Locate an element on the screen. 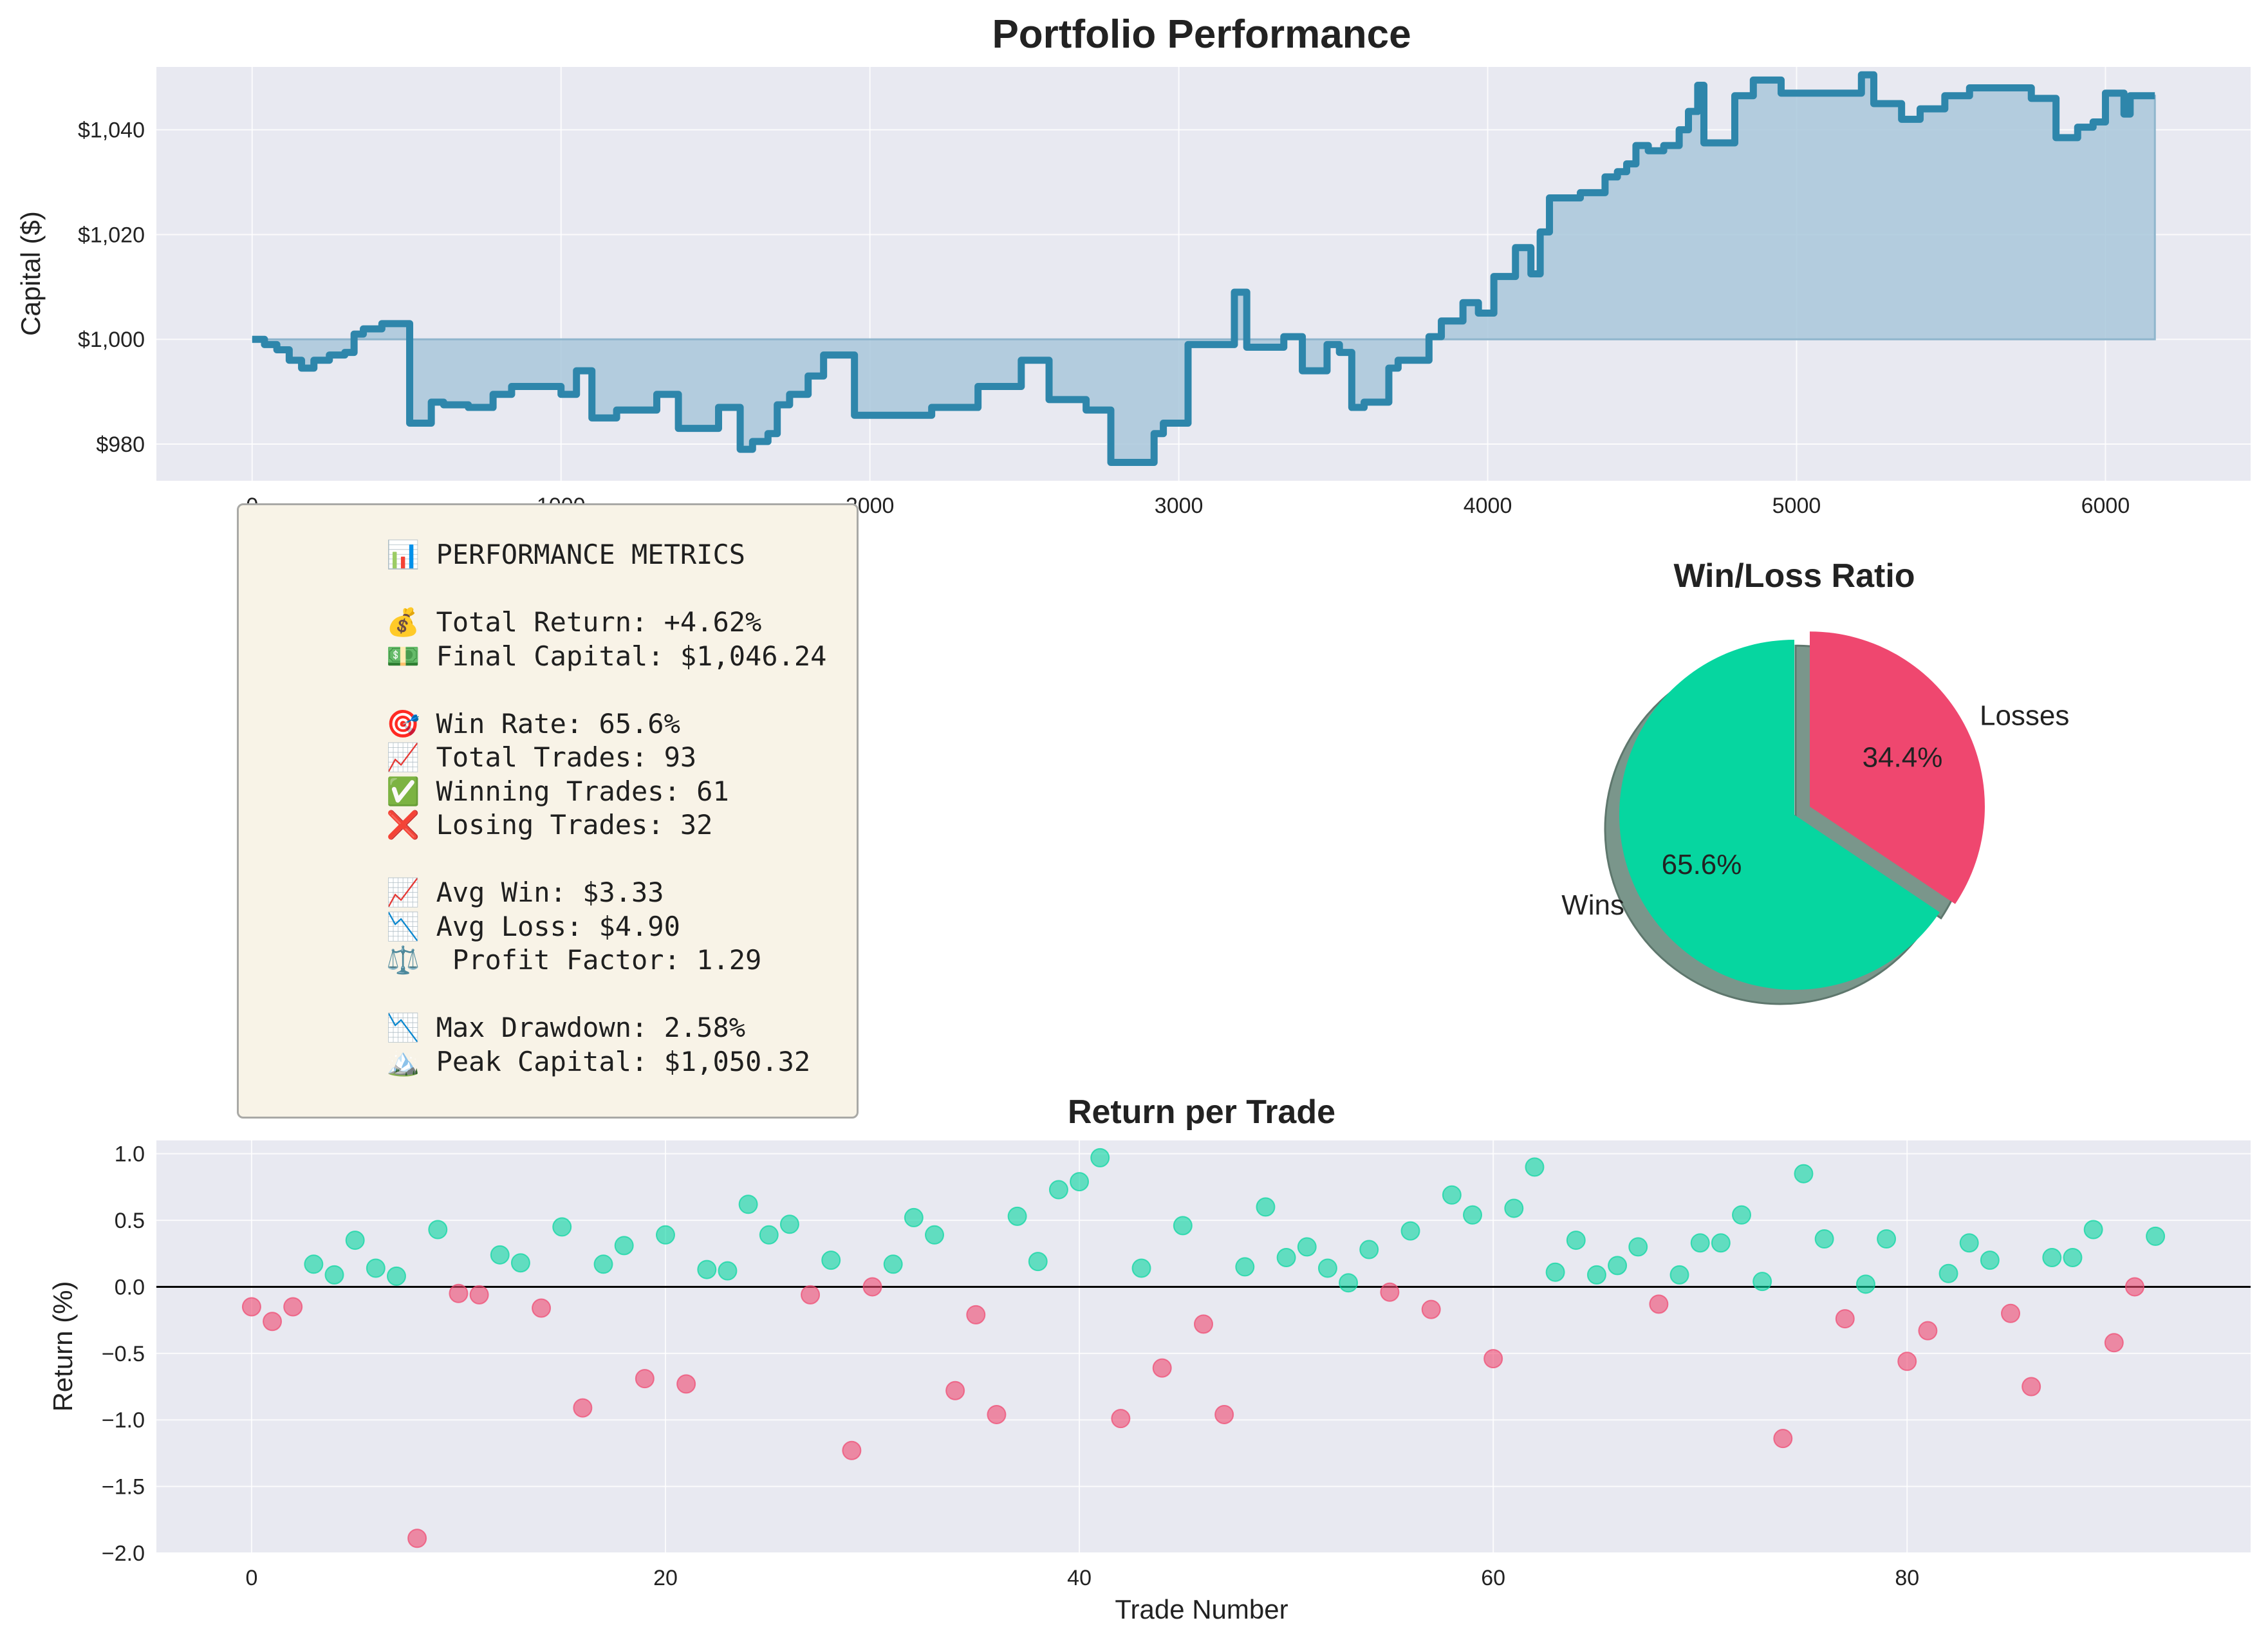 The width and height of the screenshot is (2268, 1645). scatter-title: Return per Trade is located at coordinates (1201, 1112).